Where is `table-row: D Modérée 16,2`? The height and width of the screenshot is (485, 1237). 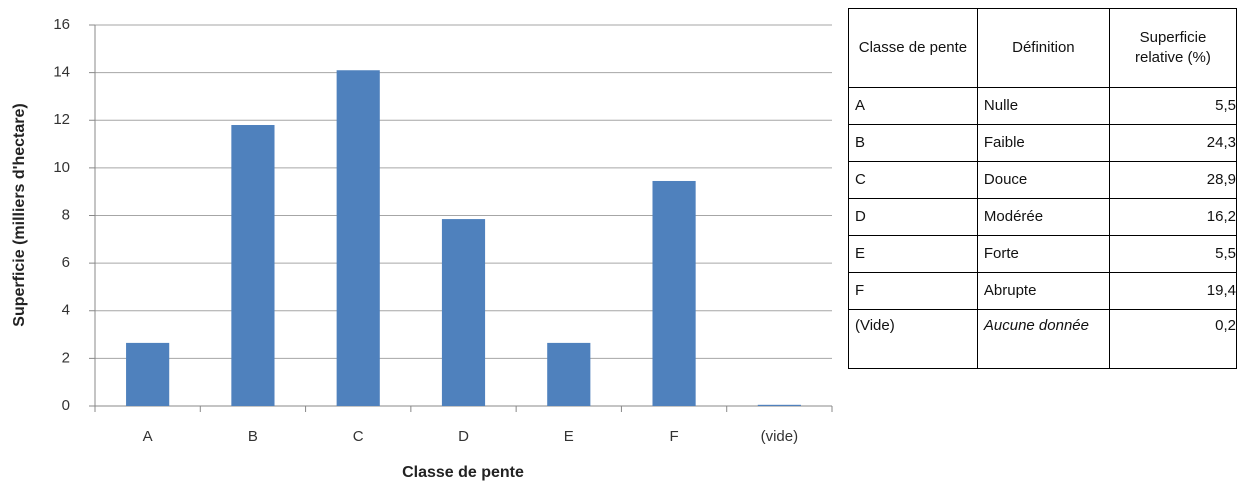
table-row: D Modérée 16,2 is located at coordinates (1042, 217).